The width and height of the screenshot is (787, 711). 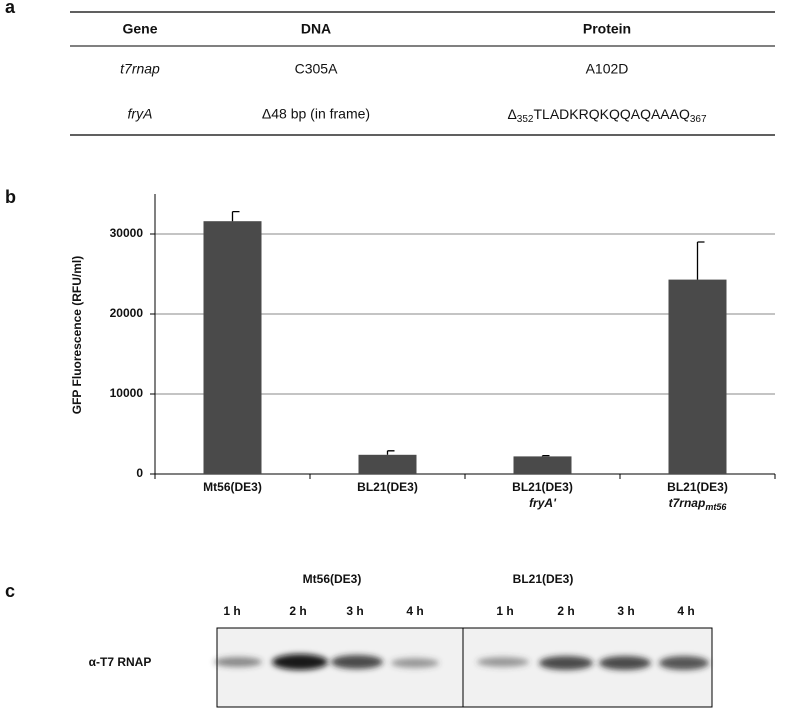 I want to click on table-header: Protein, so click(x=607, y=29).